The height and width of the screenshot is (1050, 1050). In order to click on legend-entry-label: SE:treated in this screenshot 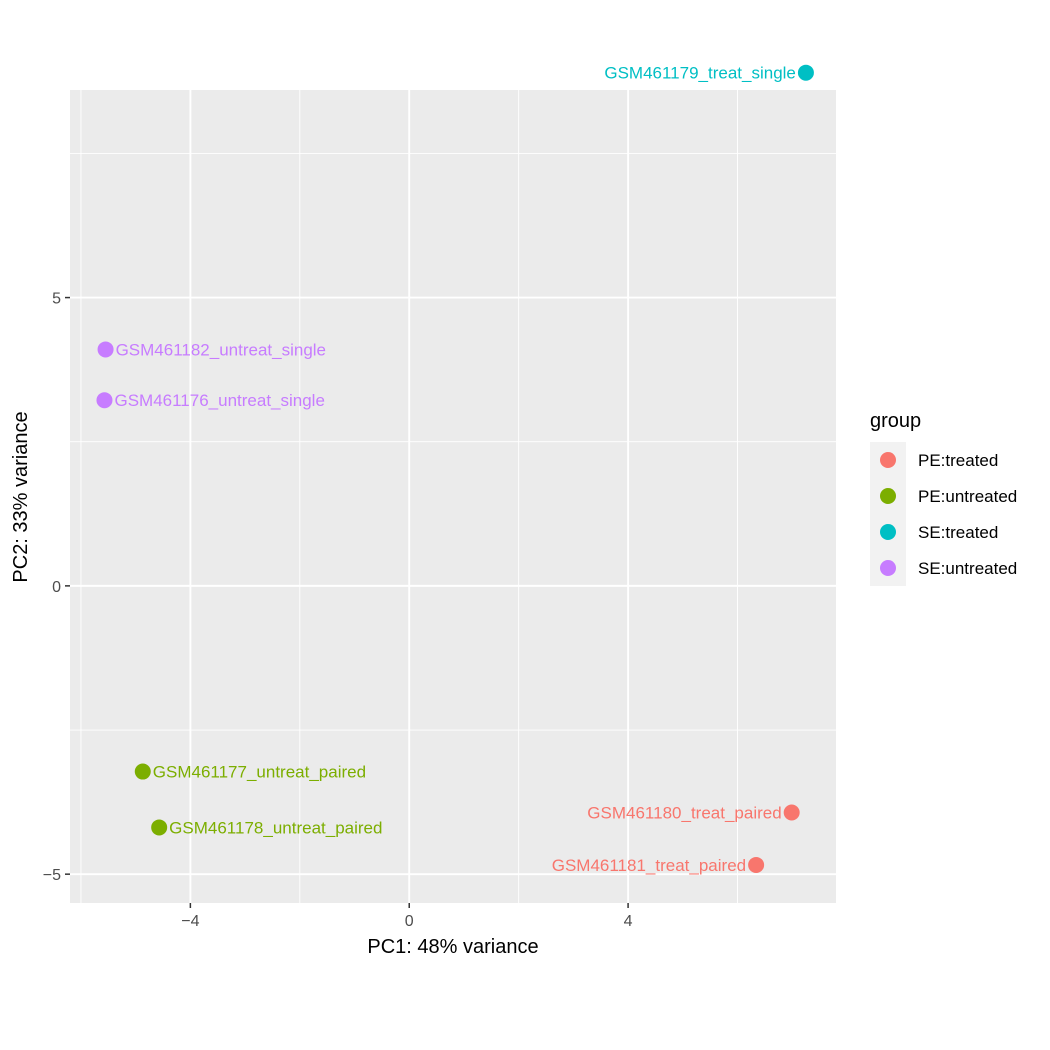, I will do `click(958, 532)`.